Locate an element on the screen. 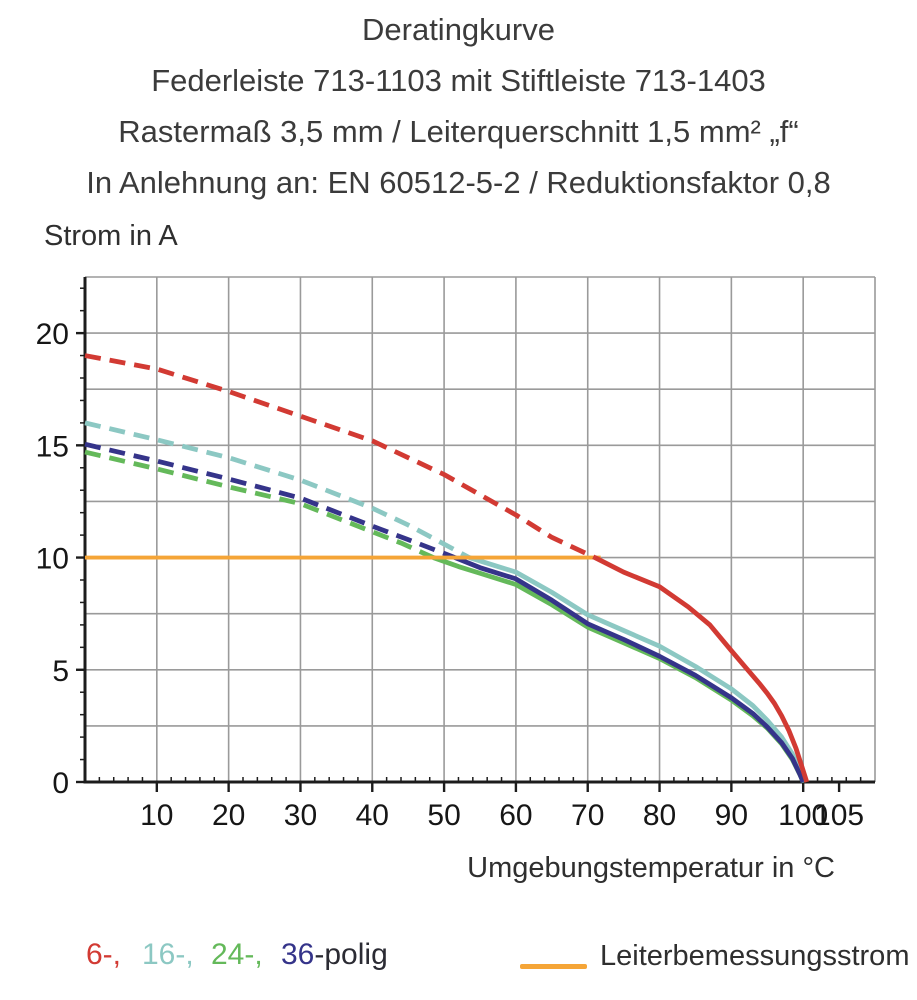 Image resolution: width=917 pixels, height=1000 pixels. legend-item-36-polig: 36-polig is located at coordinates (334, 955).